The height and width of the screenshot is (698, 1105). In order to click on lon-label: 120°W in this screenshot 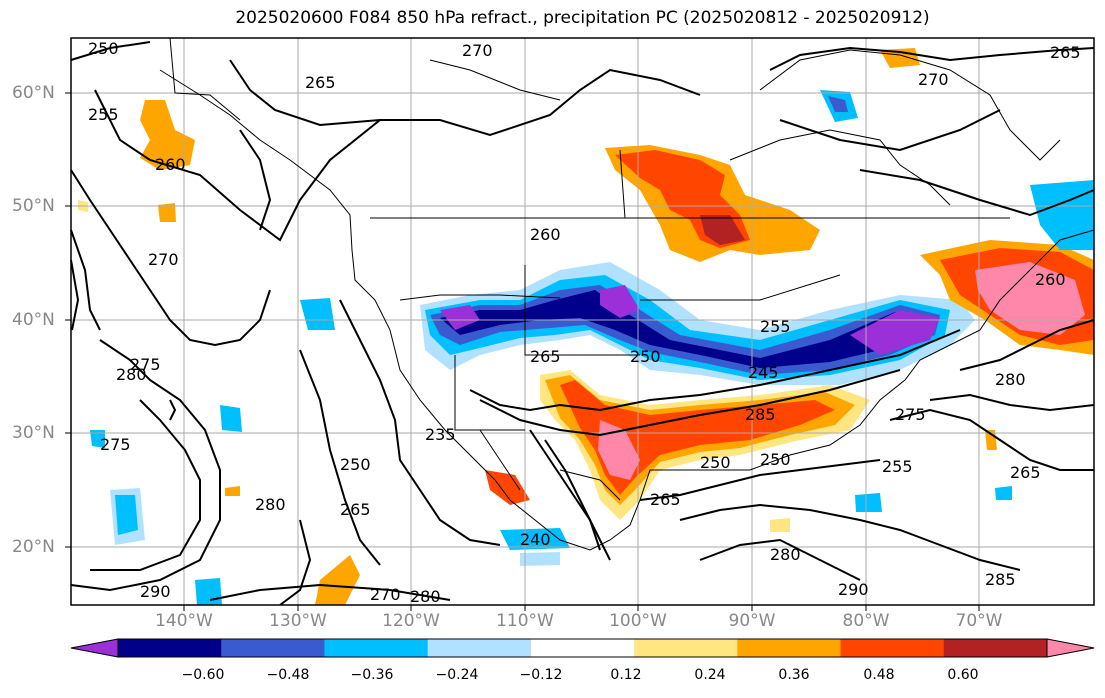, I will do `click(411, 621)`.